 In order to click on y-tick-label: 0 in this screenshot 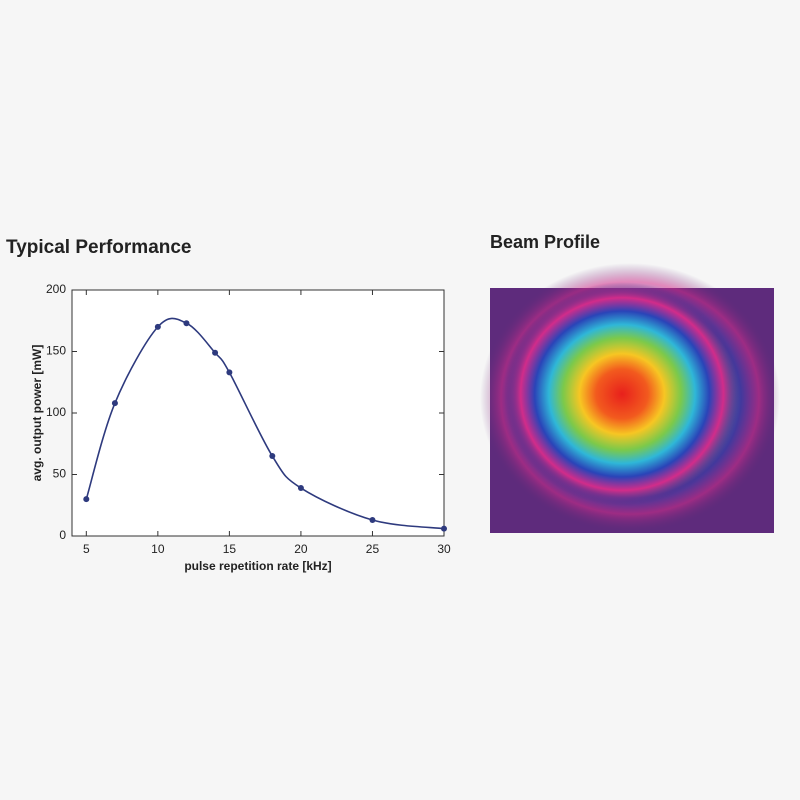, I will do `click(62, 535)`.